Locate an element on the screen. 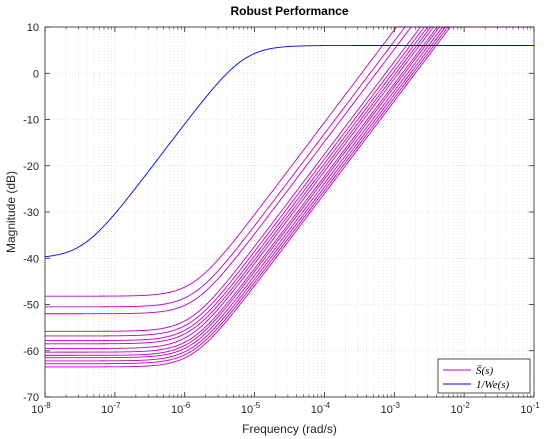 Image resolution: width=550 pixels, height=439 pixels. x-tick-label: 10⁻³ is located at coordinates (391, 408).